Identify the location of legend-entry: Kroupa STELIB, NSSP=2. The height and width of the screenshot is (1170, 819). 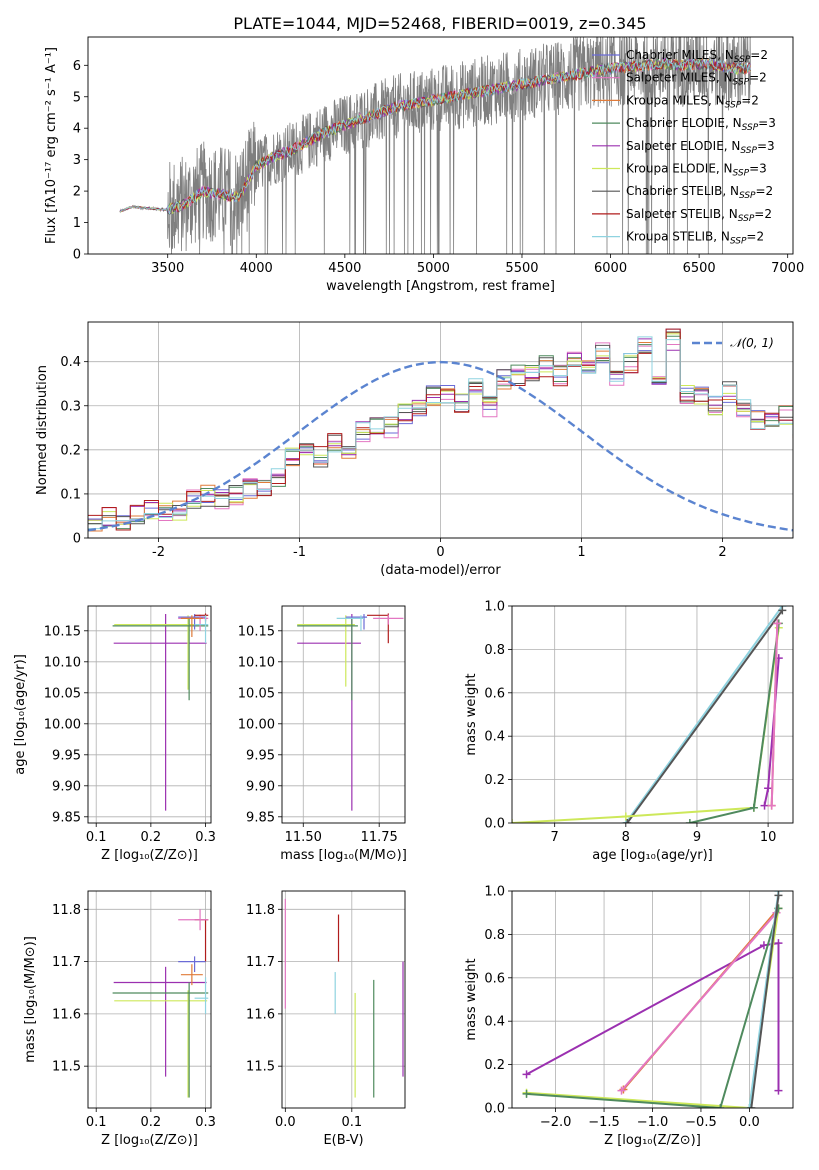
(695, 238).